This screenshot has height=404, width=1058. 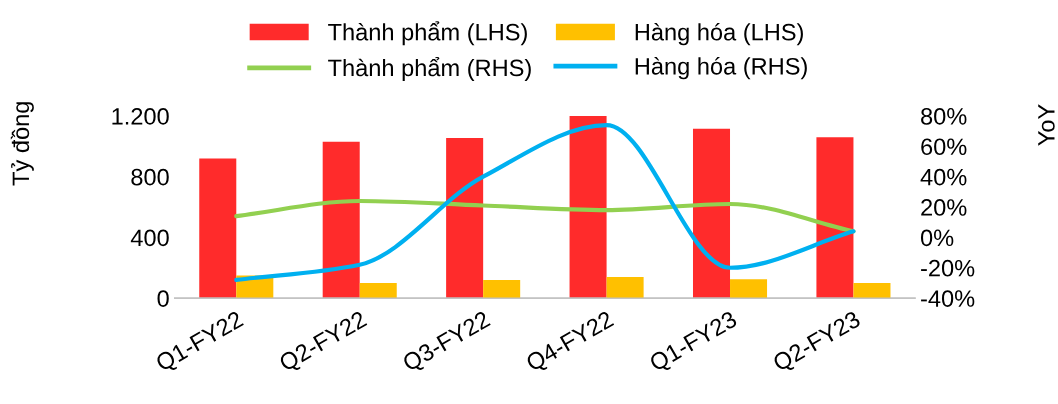 What do you see at coordinates (427, 33) in the screenshot?
I see `legend-label: Thành phẩm (LHS)` at bounding box center [427, 33].